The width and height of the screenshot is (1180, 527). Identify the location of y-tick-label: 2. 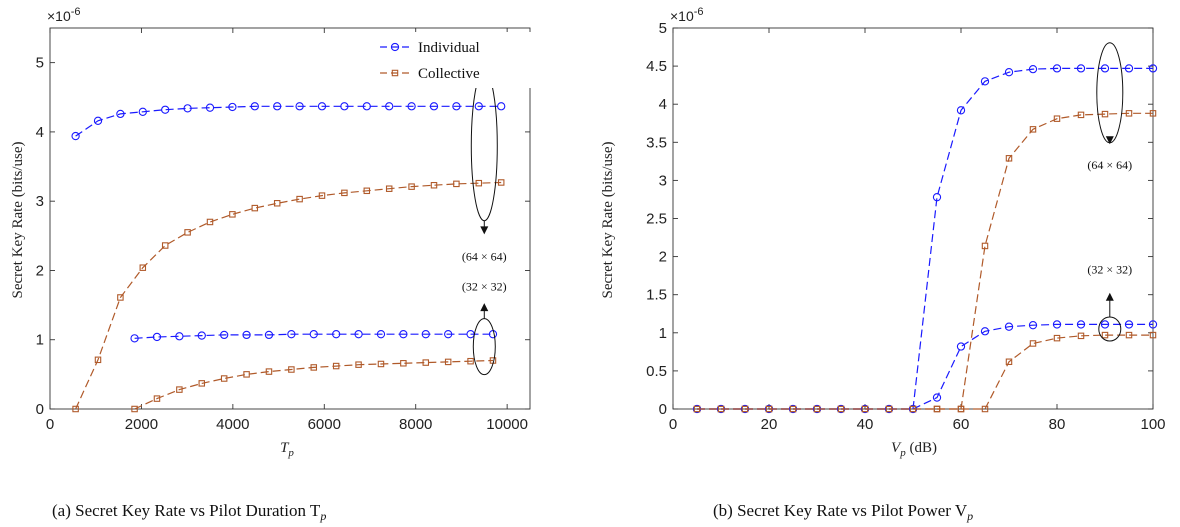
(663, 257).